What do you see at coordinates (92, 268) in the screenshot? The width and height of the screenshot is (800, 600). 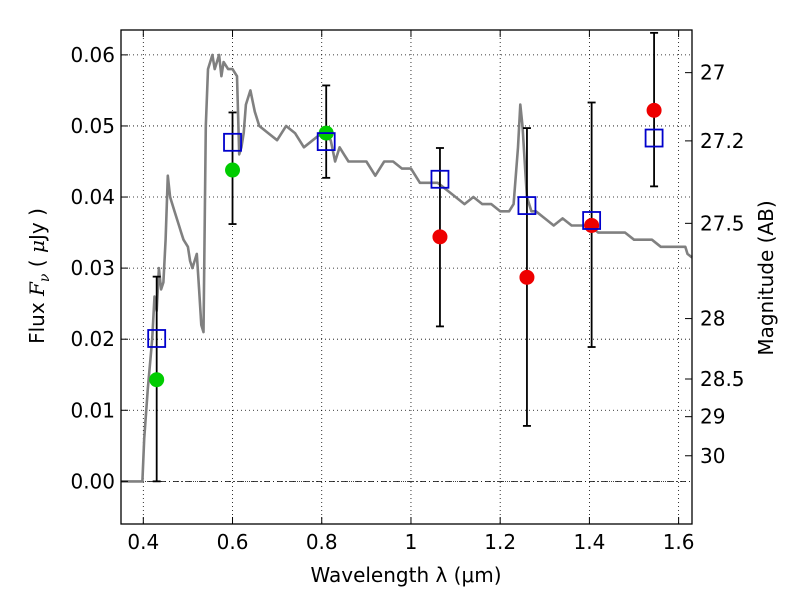 I see `y-tick-label: 0.03` at bounding box center [92, 268].